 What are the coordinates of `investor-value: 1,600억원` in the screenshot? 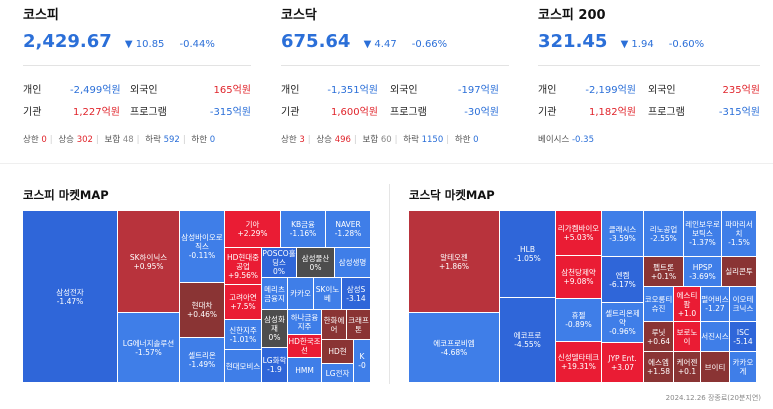 It's located at (354, 112).